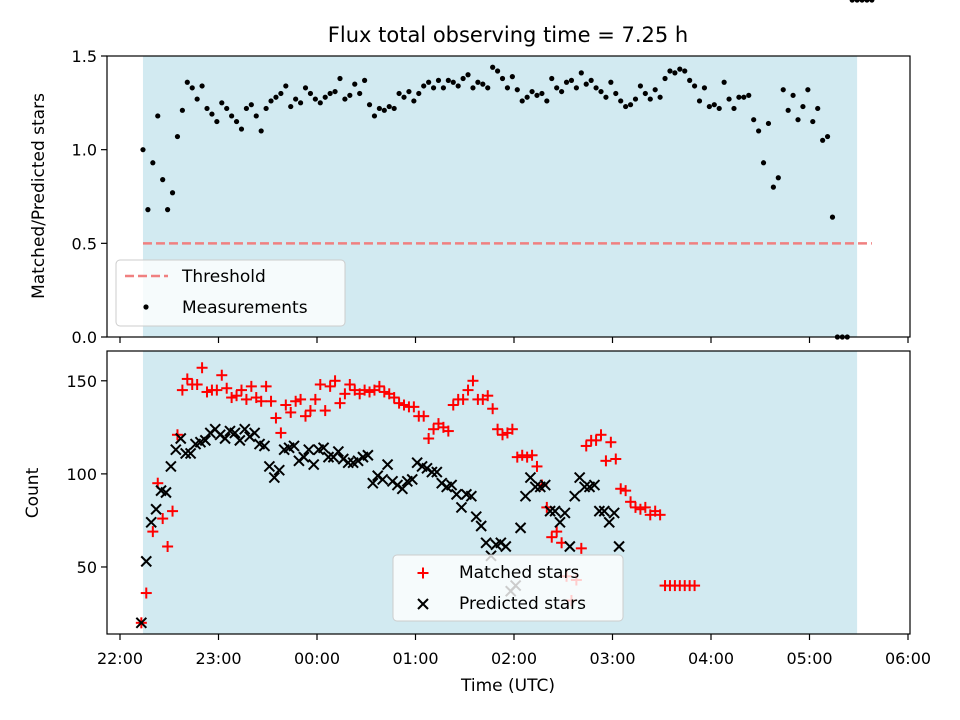  I want to click on top-y-ticks: 0.0 0.5 1.0 1.5, so click(89, 197).